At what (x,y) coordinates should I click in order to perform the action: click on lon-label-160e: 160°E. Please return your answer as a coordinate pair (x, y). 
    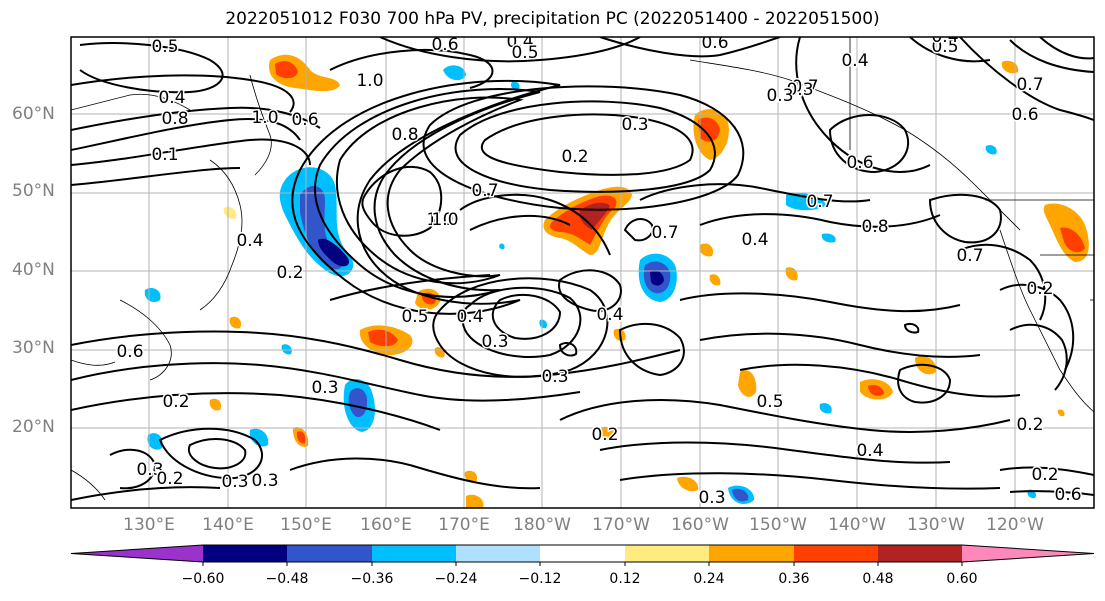
    Looking at the image, I should click on (386, 525).